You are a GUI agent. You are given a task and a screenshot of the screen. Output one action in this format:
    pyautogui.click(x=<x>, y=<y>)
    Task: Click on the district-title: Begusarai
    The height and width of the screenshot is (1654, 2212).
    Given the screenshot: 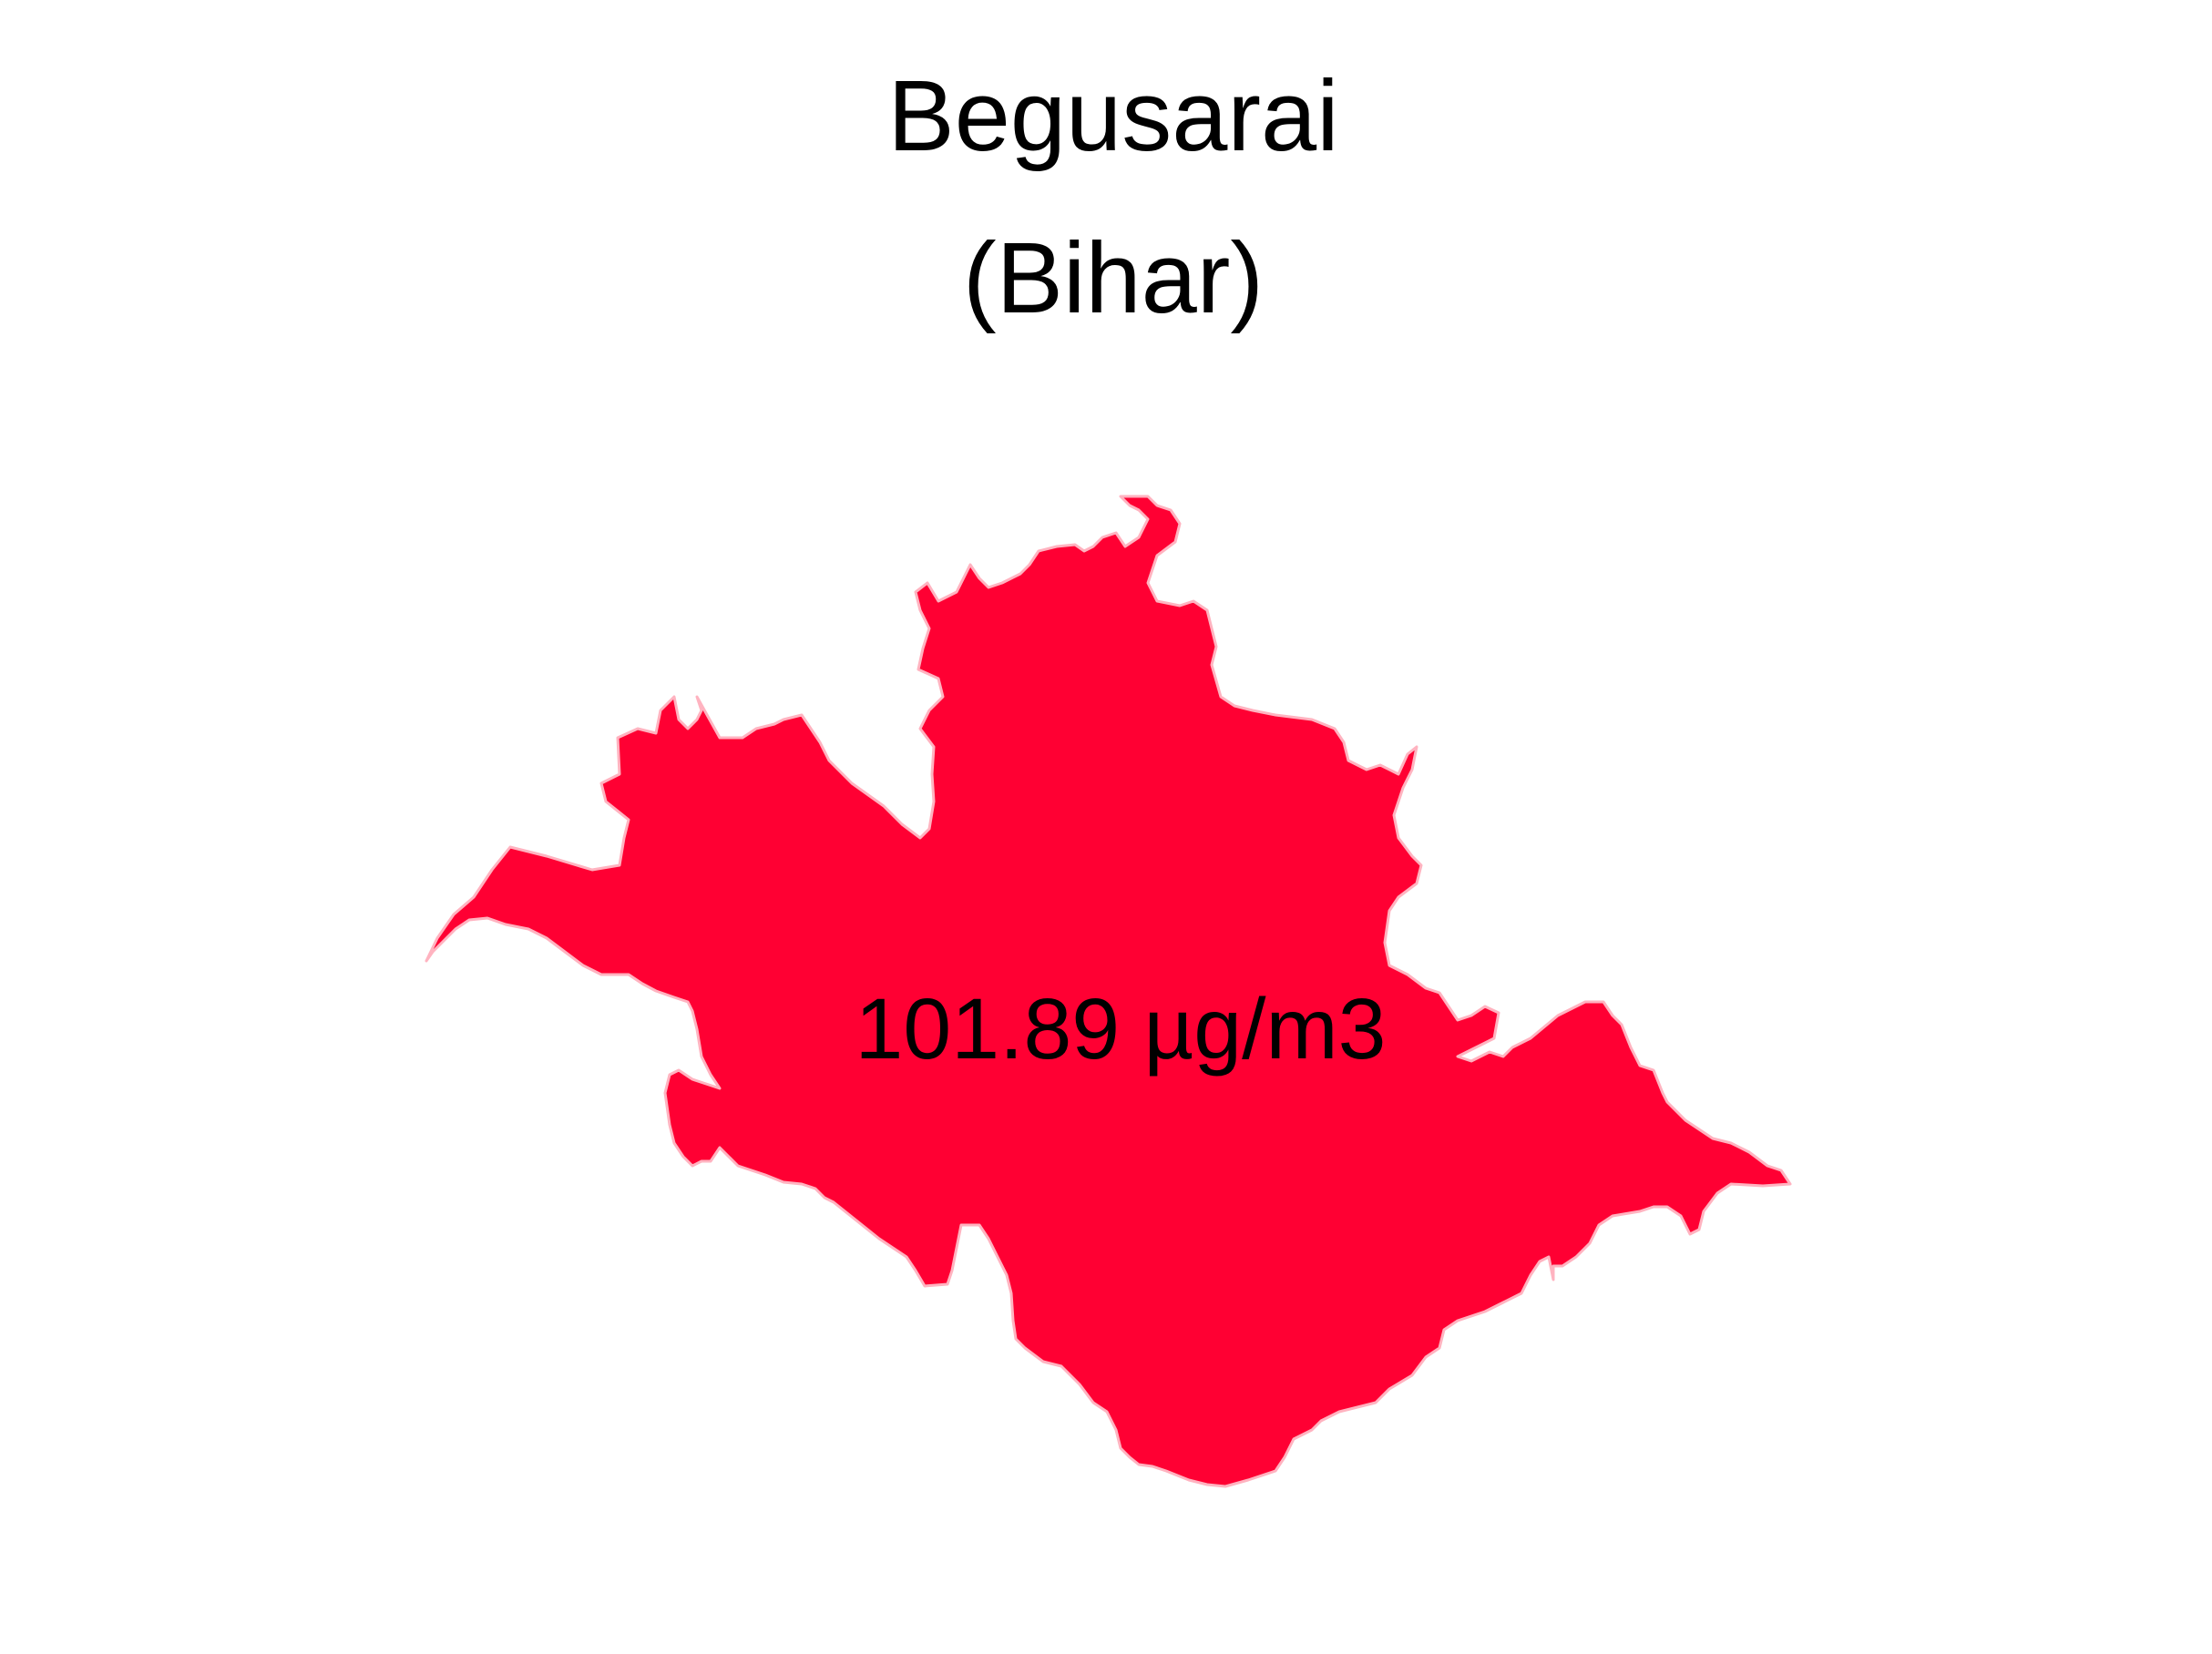 What is the action you would take?
    pyautogui.click(x=1112, y=116)
    